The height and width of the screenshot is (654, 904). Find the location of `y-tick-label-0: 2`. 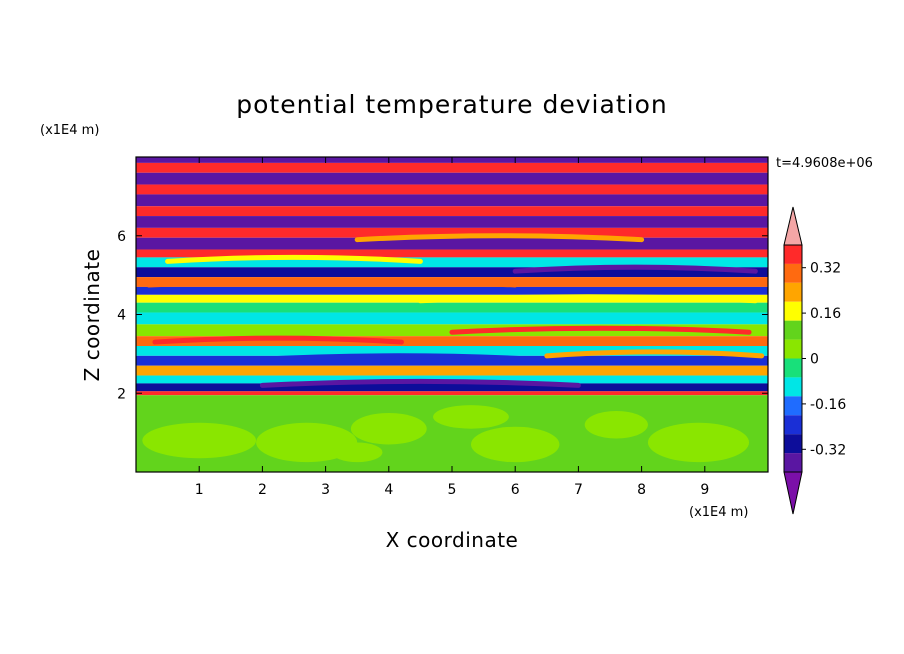

y-tick-label-0: 2 is located at coordinates (121, 394).